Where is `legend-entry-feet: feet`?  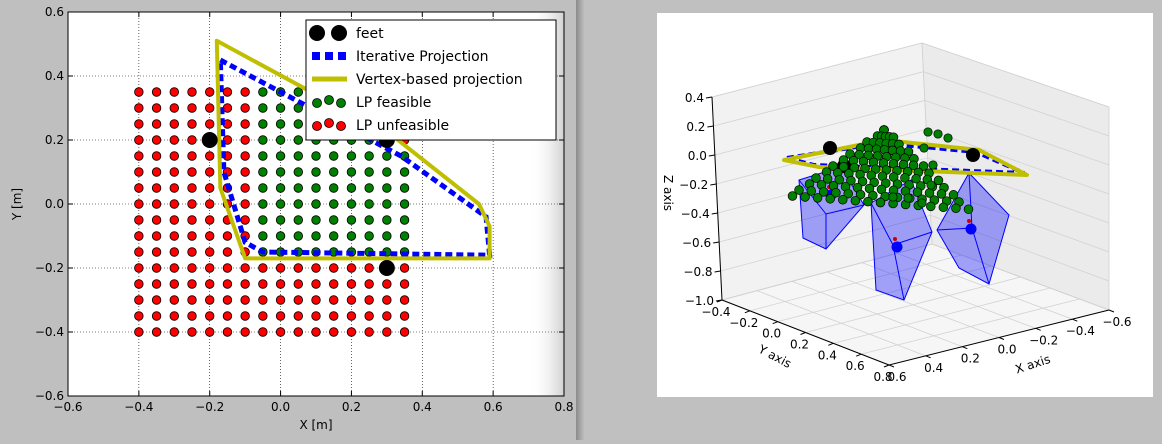
legend-entry-feet: feet is located at coordinates (346, 33).